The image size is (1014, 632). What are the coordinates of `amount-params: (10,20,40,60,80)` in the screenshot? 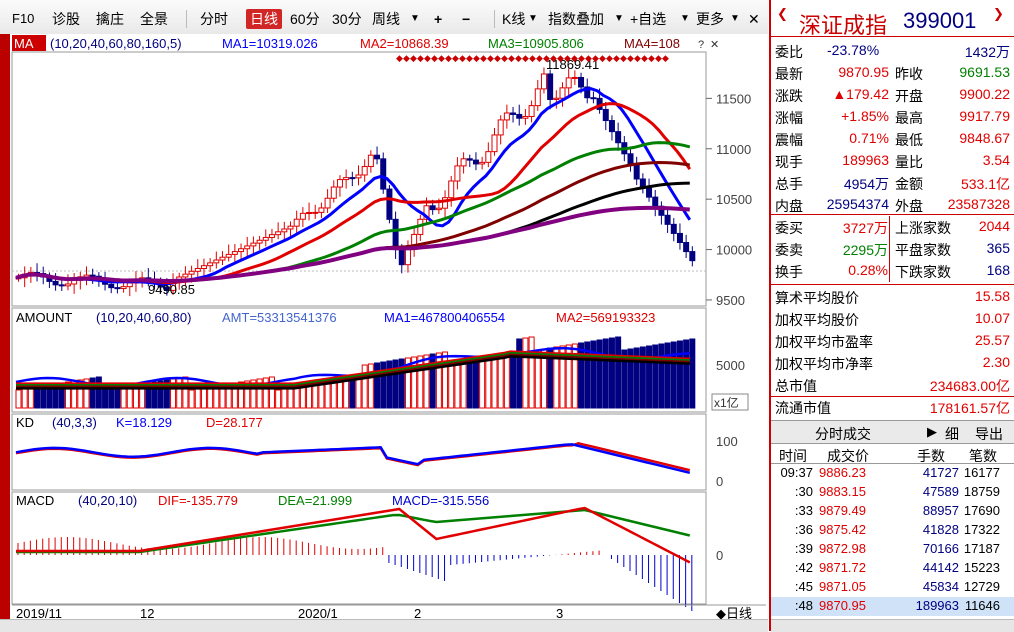 It's located at (143, 317).